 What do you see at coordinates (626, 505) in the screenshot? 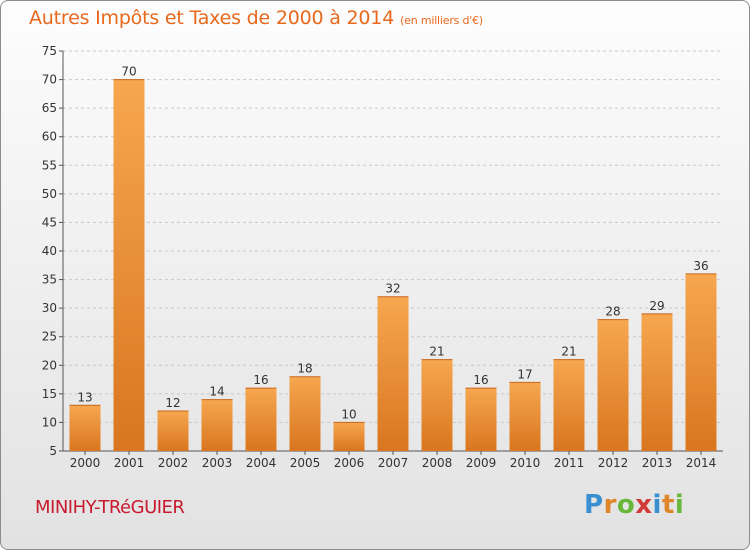
I see `logo-letter: o` at bounding box center [626, 505].